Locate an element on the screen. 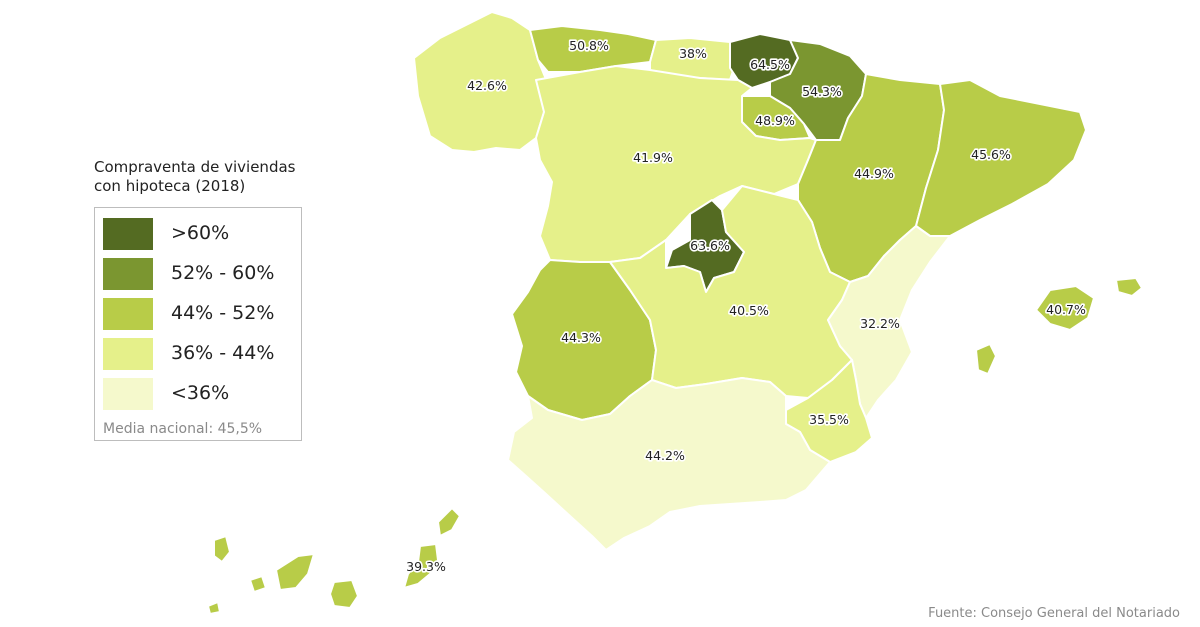 This screenshot has height=627, width=1200. region-andalucia is located at coordinates (669, 464).